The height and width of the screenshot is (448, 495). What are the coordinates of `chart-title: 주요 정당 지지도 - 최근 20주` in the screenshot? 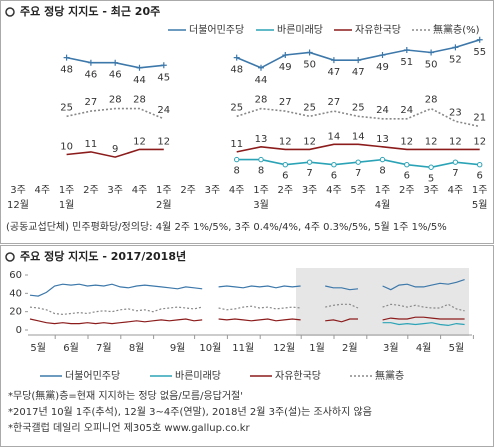 It's located at (90, 11).